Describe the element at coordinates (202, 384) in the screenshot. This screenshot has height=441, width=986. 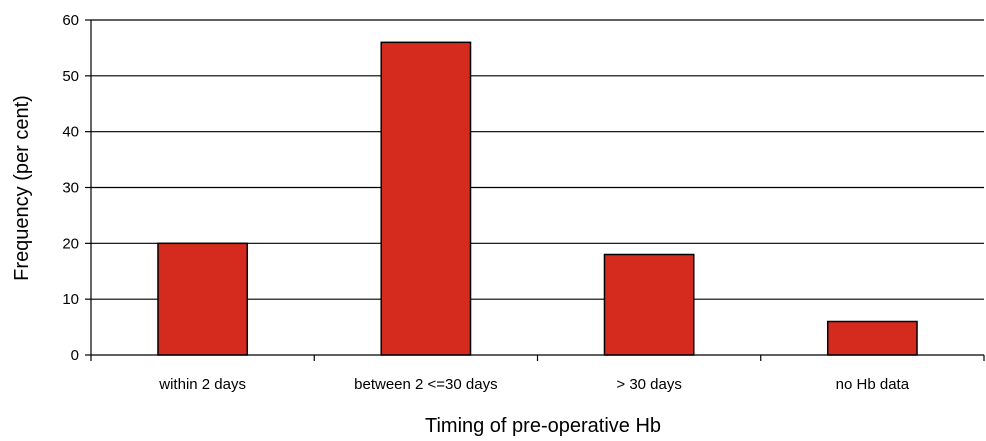
I see `x-tick-label: within 2 days` at that location.